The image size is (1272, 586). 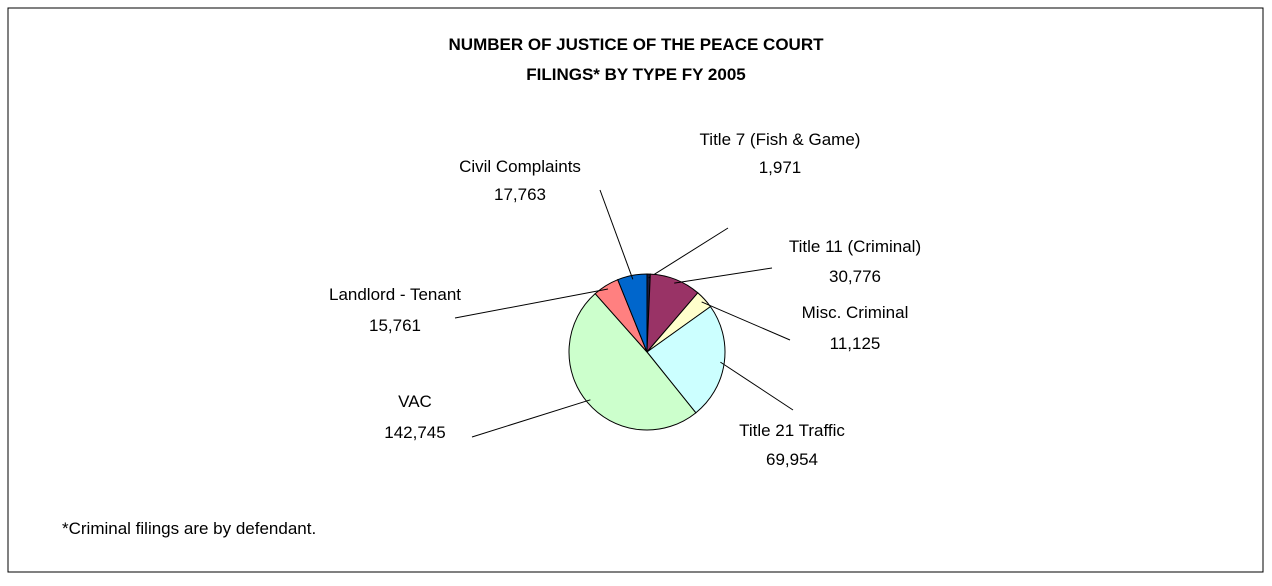 What do you see at coordinates (414, 432) in the screenshot?
I see `value-label: 142,745` at bounding box center [414, 432].